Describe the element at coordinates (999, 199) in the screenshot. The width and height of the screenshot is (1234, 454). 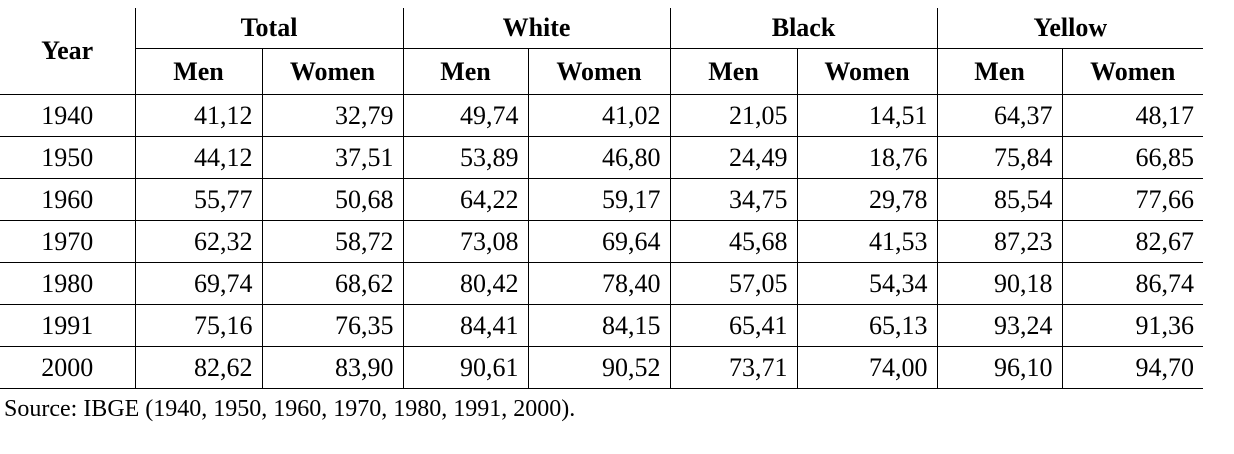
I see `value-cell: 85,54` at that location.